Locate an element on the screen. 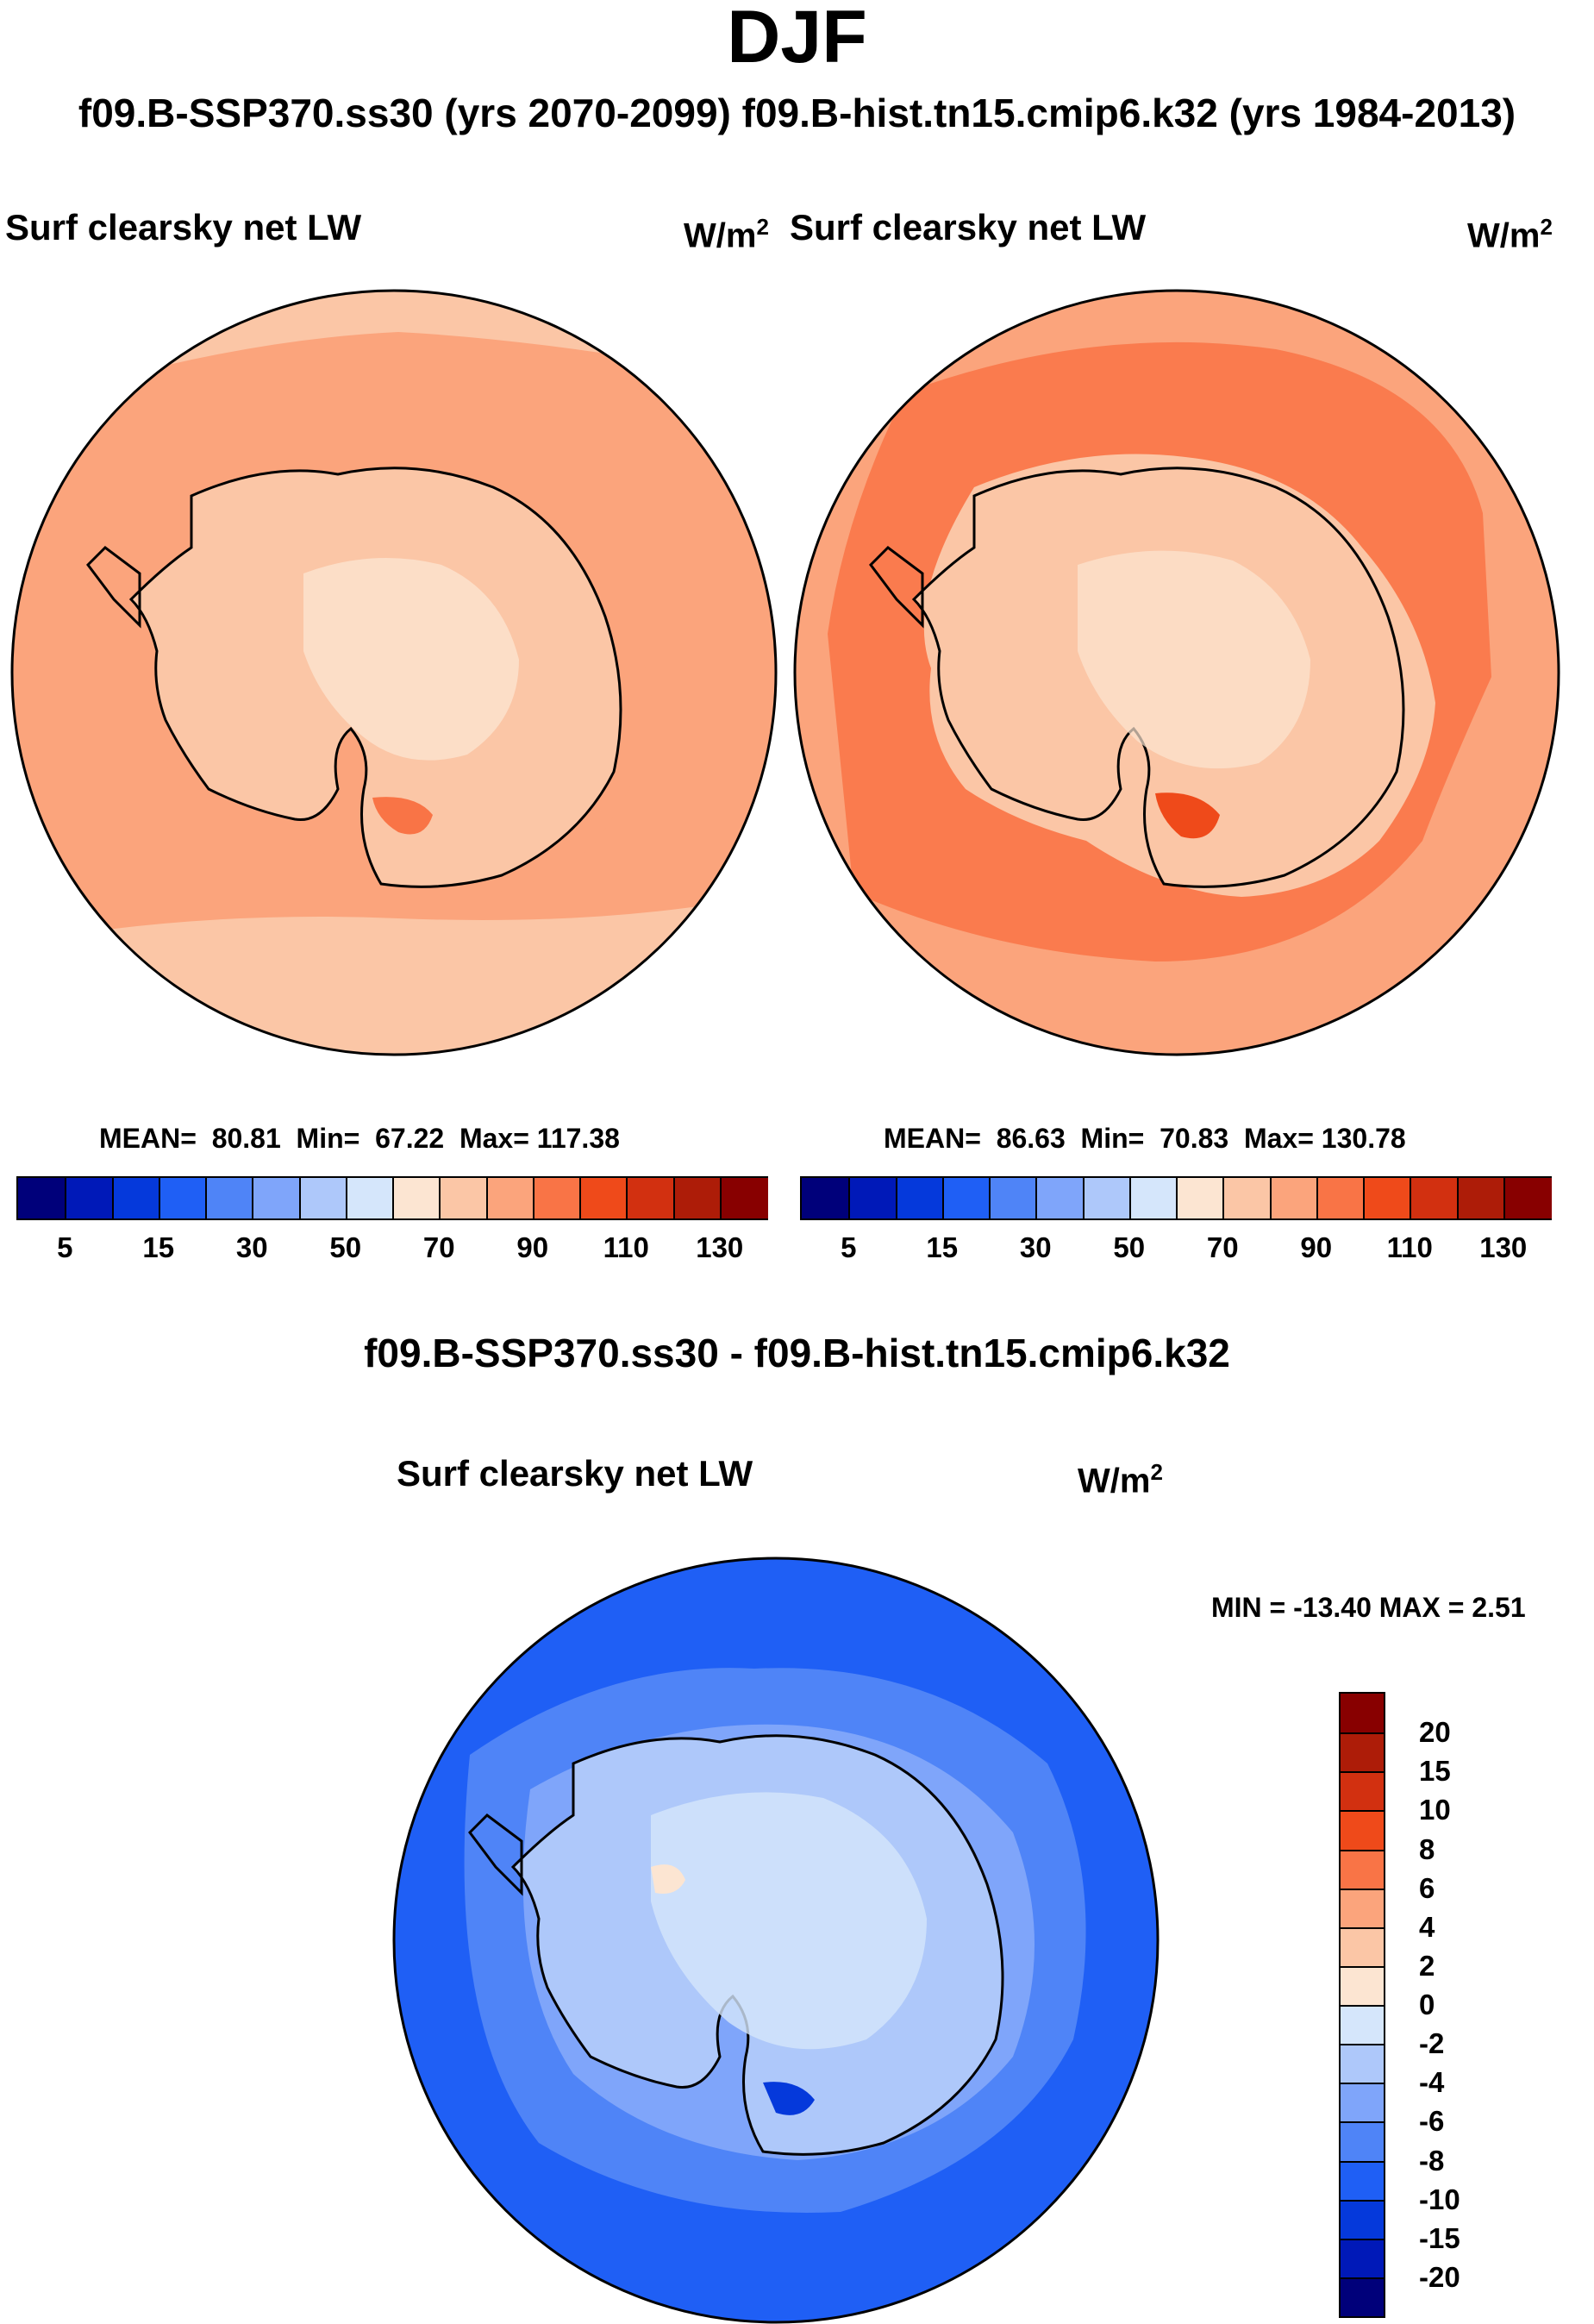  right-panel-stats: MEAN= 86.63 Min= 70.83 Max= 130.78 is located at coordinates (1145, 1138).